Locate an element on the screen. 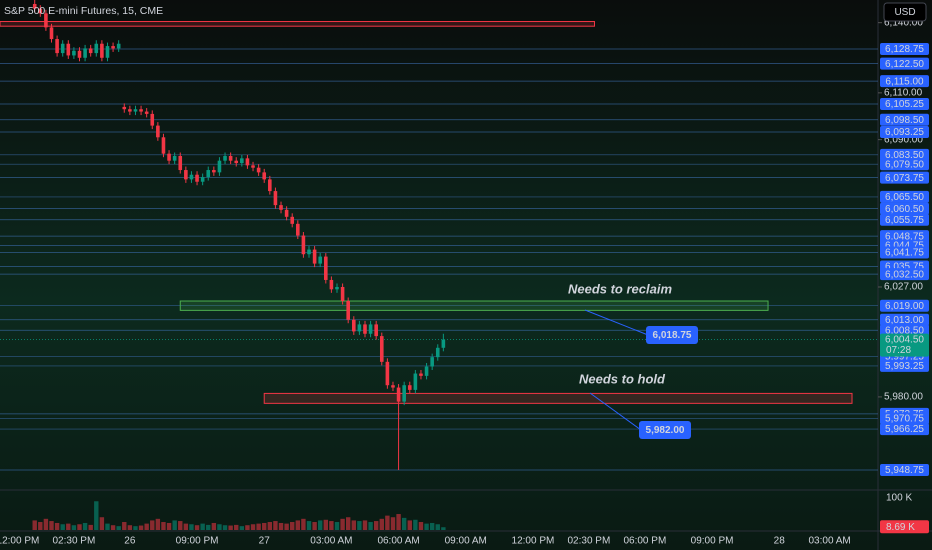 This screenshot has width=932, height=550. level-label: 6,013.00 is located at coordinates (904, 320).